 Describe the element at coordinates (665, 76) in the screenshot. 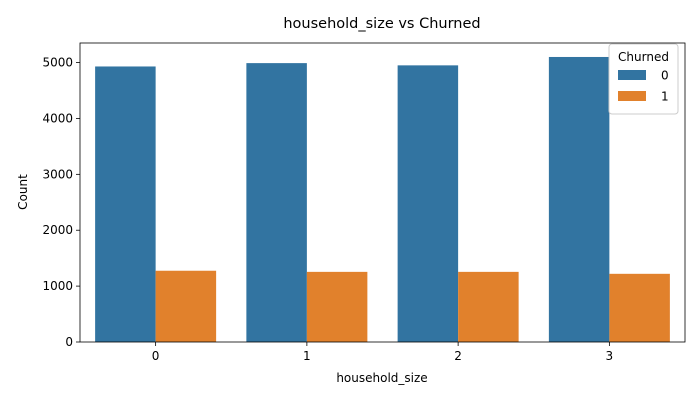

I see `legend-label-0: 0` at that location.